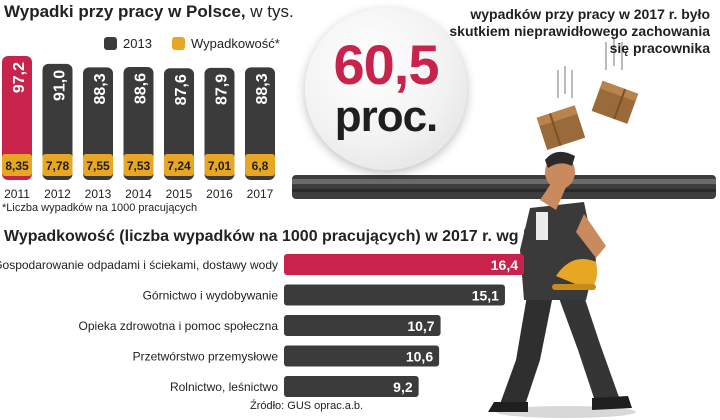 This screenshot has height=420, width=720. I want to click on rate-label-2015: 7,24, so click(179, 166).